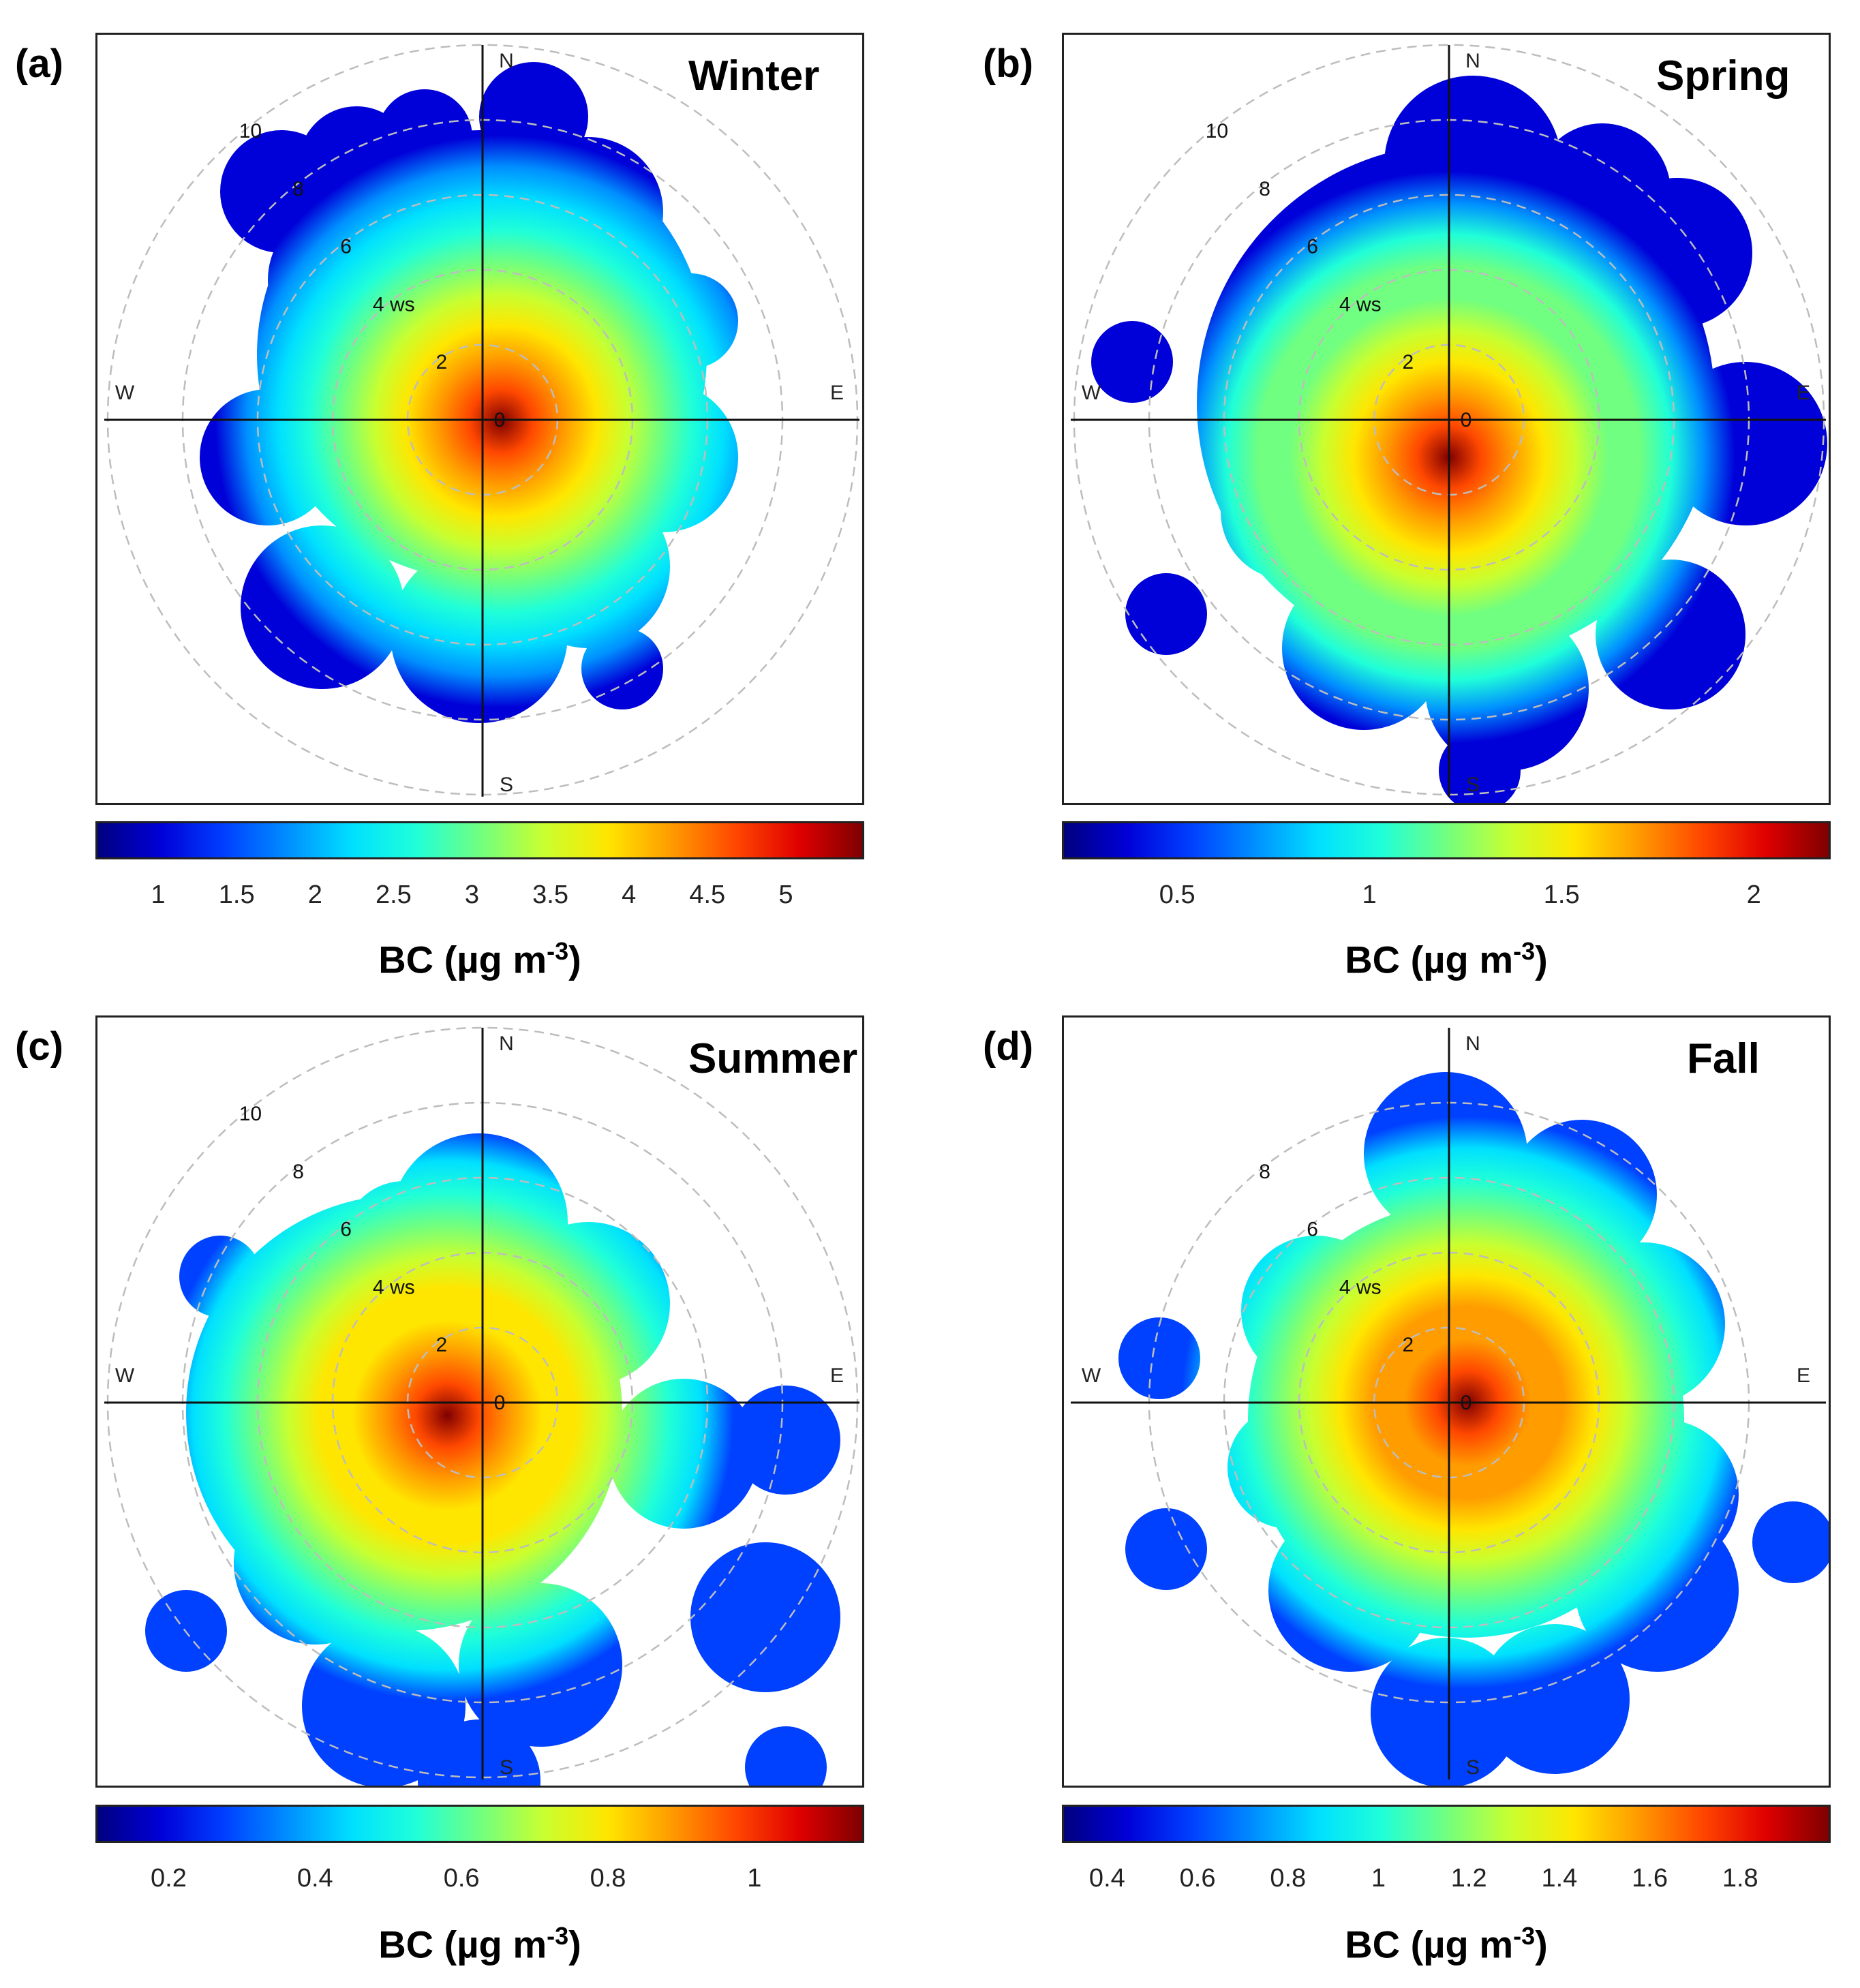 The width and height of the screenshot is (1860, 1988). I want to click on colorbar-tick-label: 1.8, so click(1740, 1879).